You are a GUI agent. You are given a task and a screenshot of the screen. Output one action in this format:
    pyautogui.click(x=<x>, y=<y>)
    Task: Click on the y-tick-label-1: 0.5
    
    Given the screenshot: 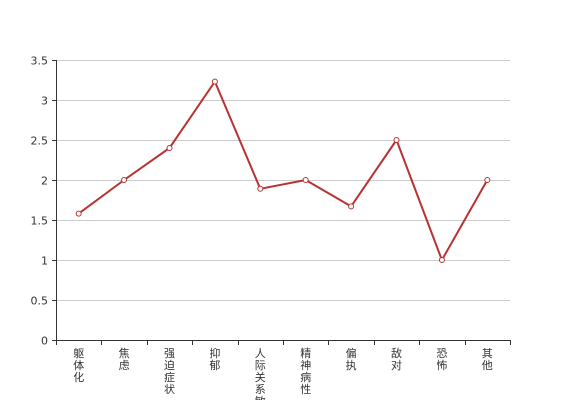 What is the action you would take?
    pyautogui.click(x=40, y=301)
    